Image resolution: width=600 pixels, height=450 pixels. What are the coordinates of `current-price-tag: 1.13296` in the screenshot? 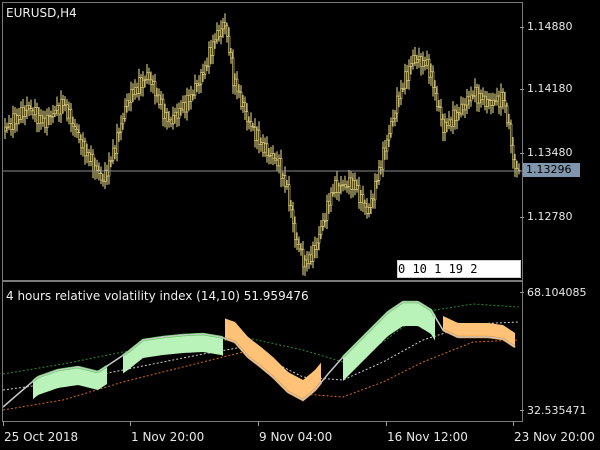 It's located at (551, 170).